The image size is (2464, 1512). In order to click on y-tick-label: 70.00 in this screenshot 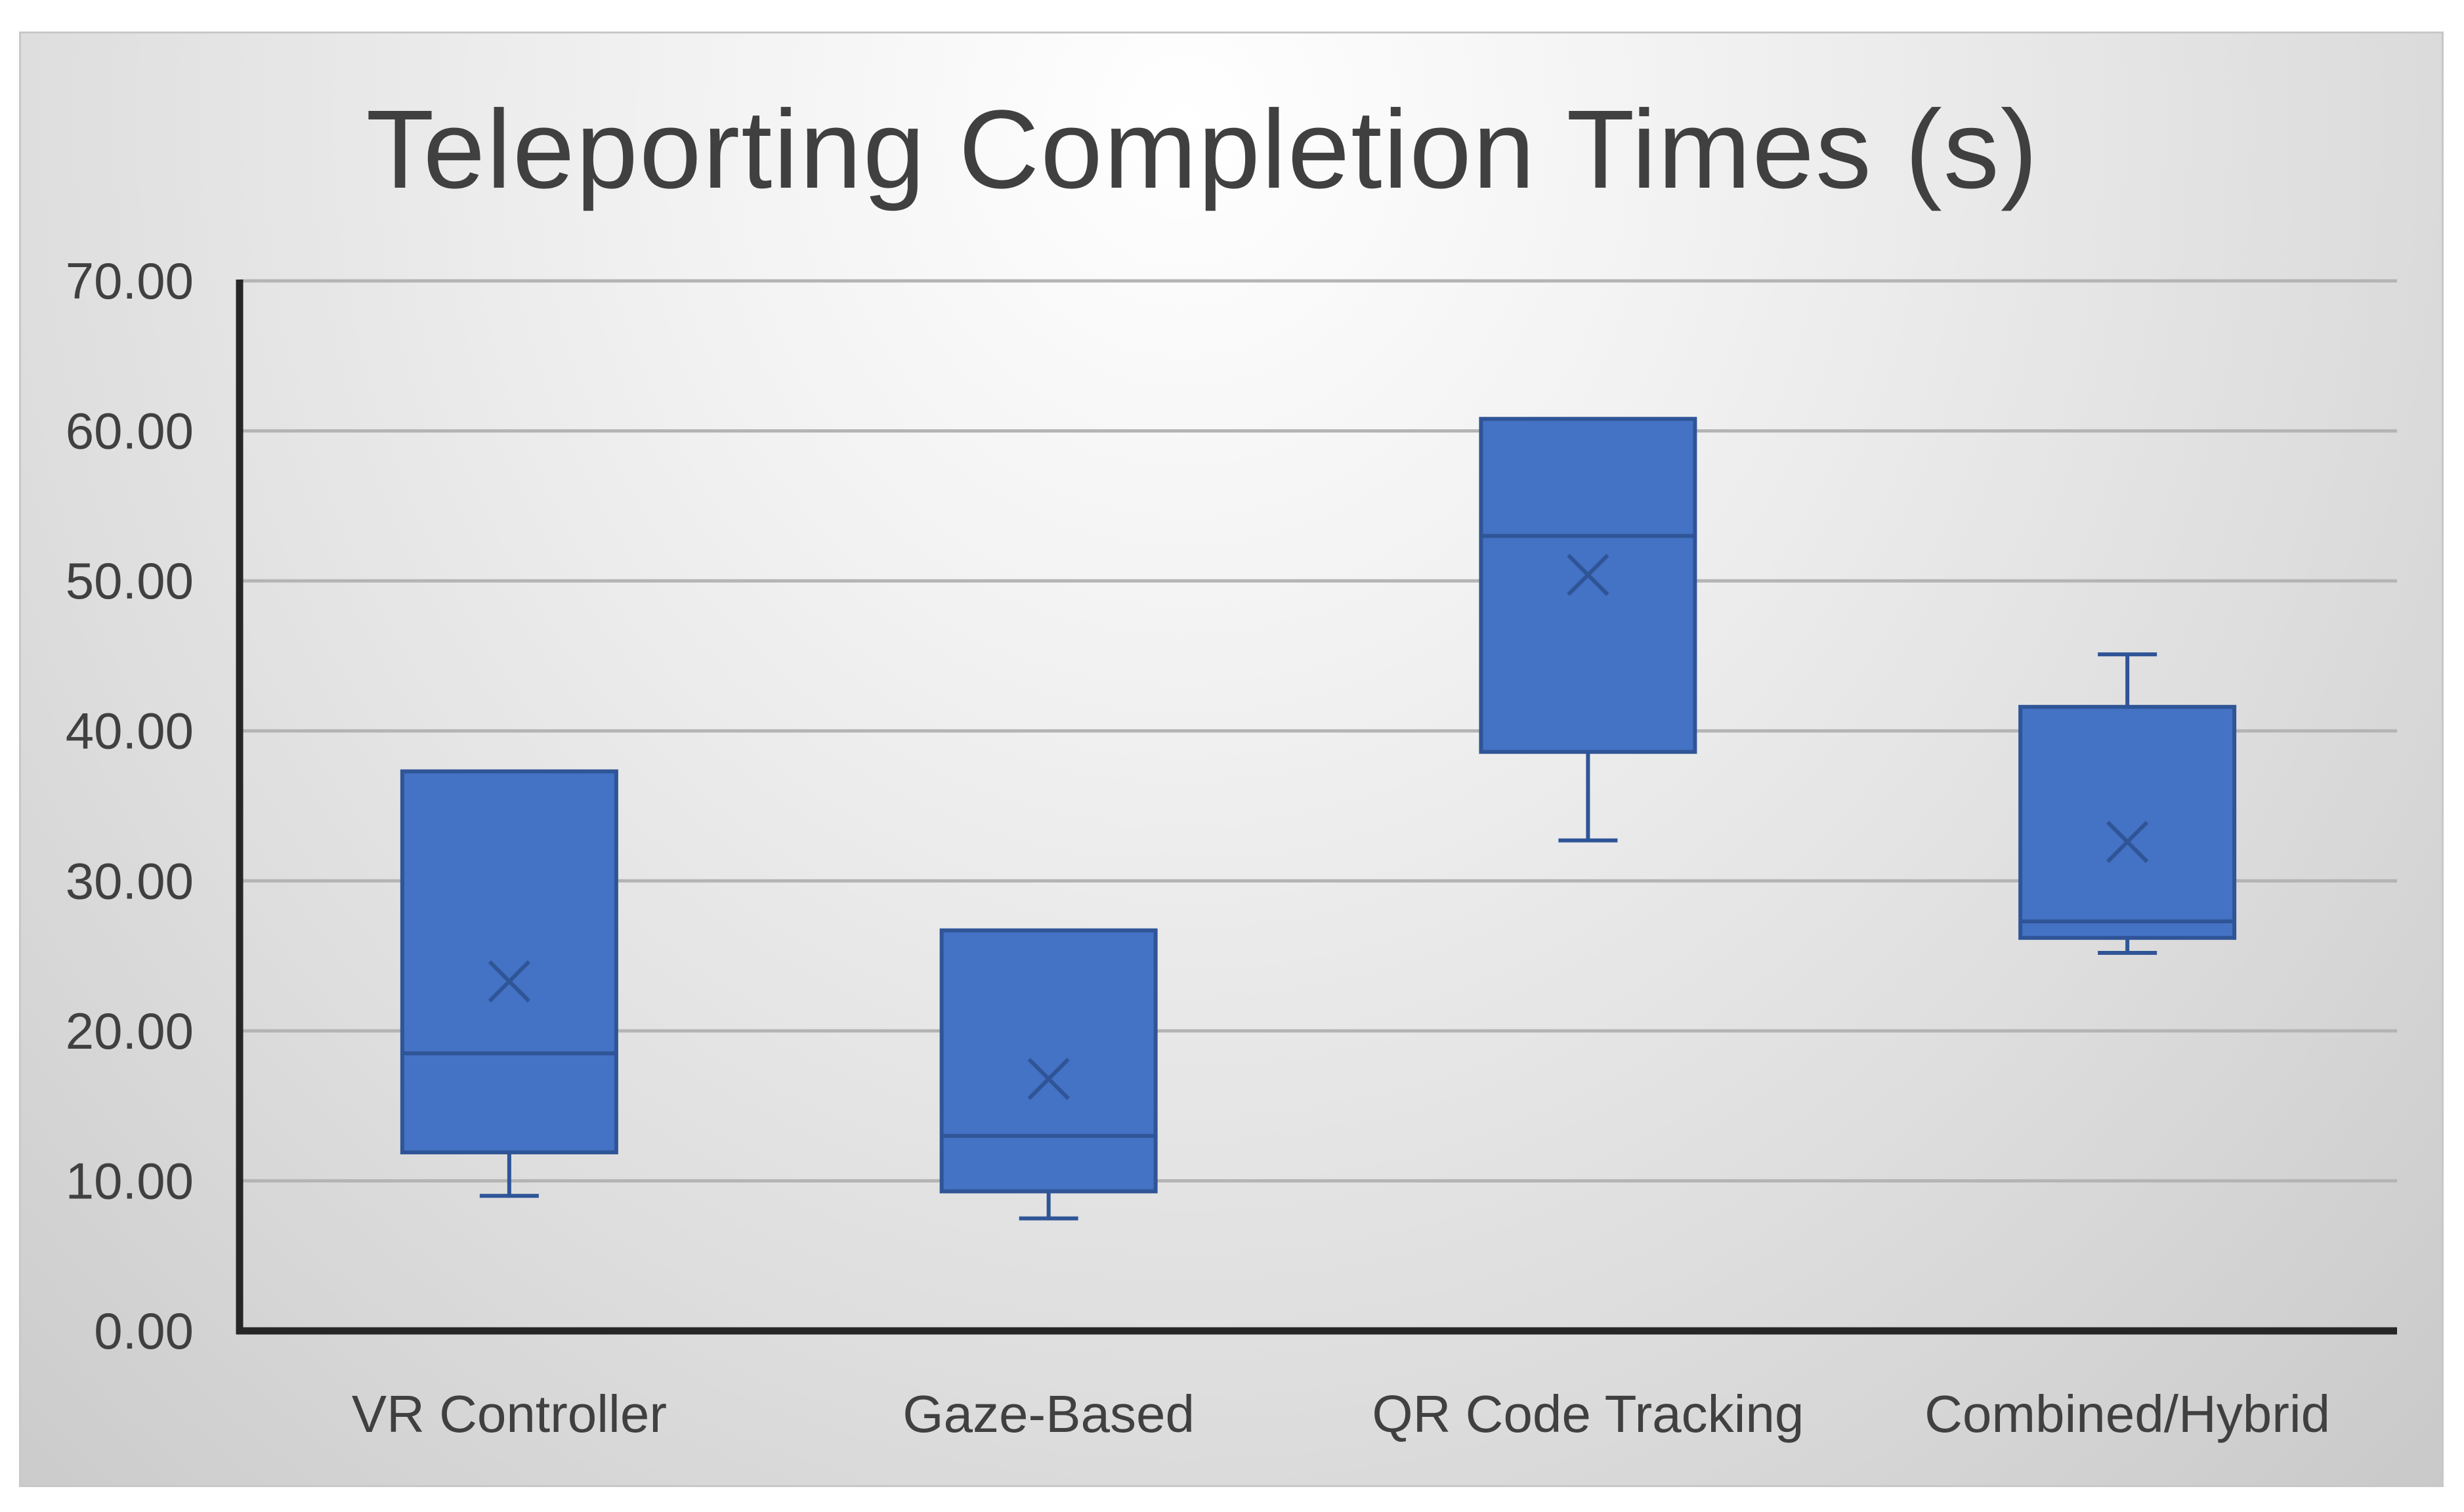, I will do `click(130, 281)`.